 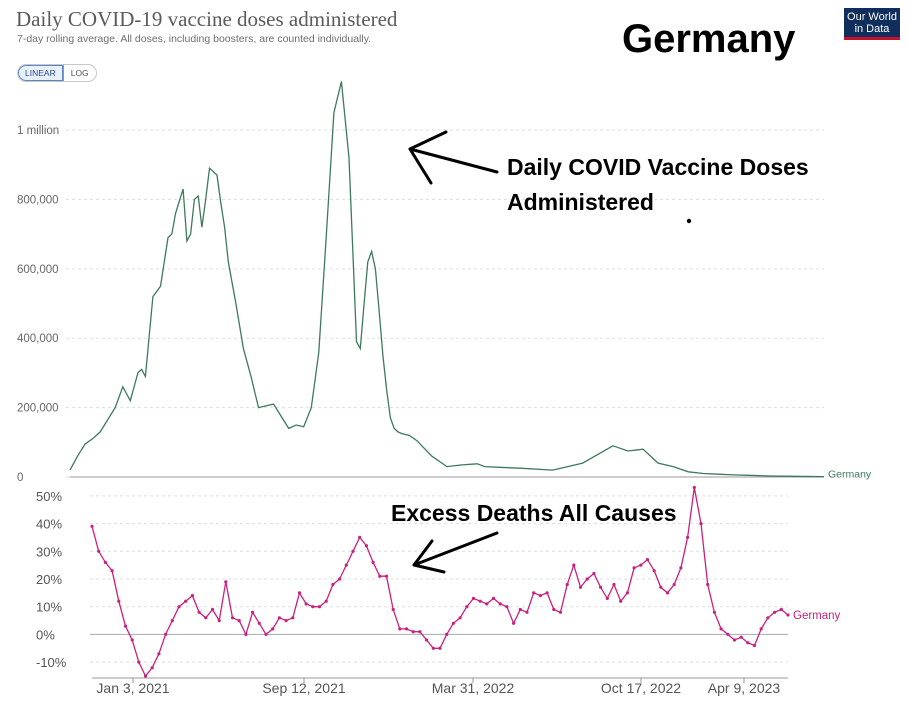 What do you see at coordinates (51, 662) in the screenshot?
I see `deaths-y-tick-label: -10%` at bounding box center [51, 662].